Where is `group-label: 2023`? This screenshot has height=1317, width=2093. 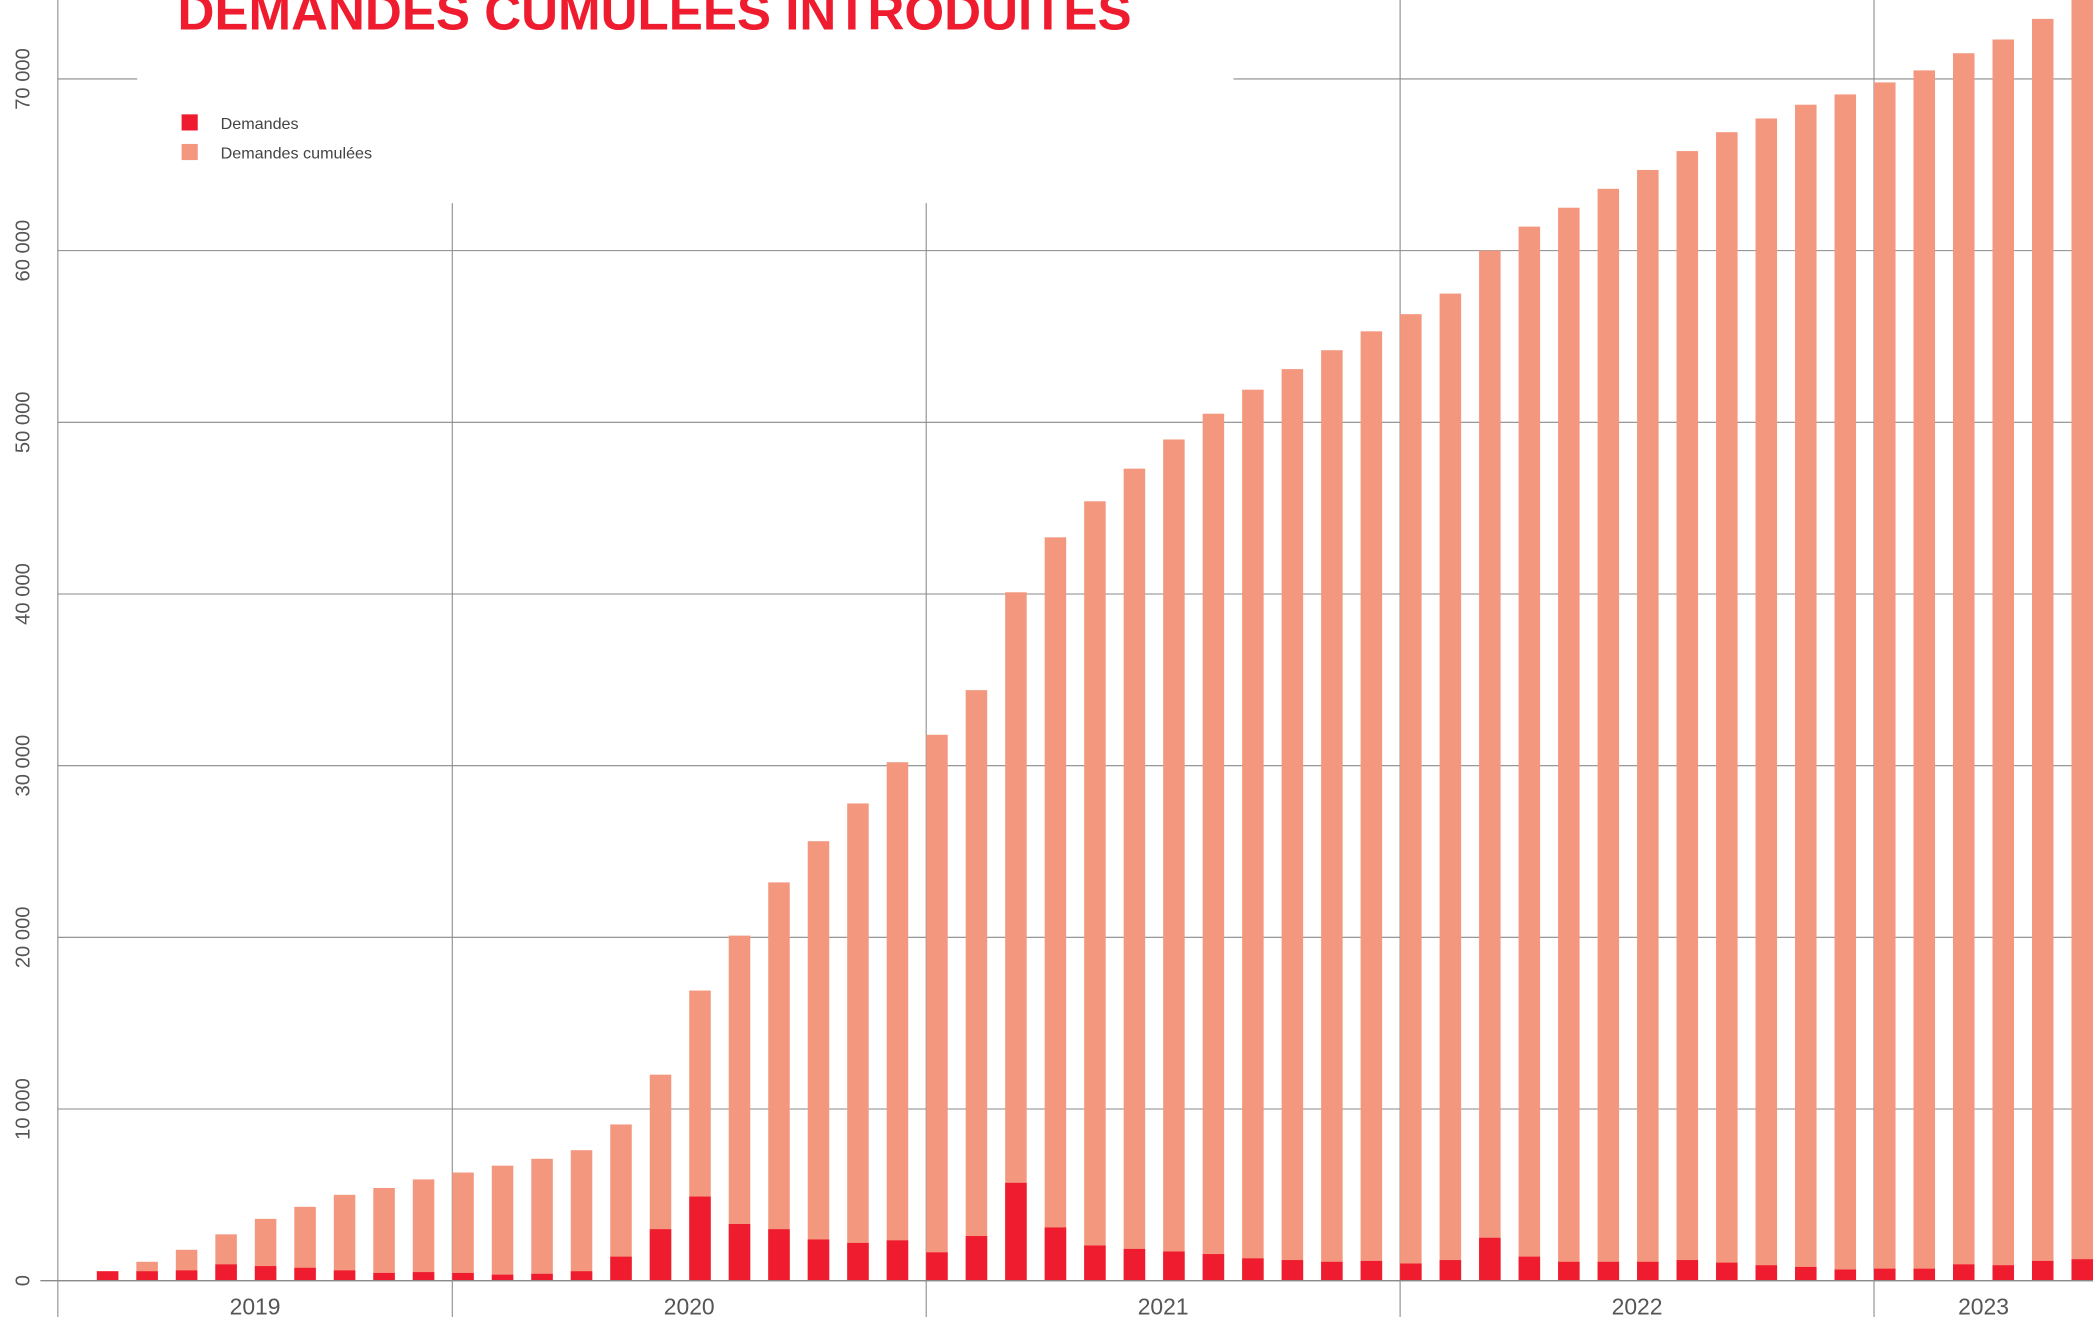 group-label: 2023 is located at coordinates (1983, 1305).